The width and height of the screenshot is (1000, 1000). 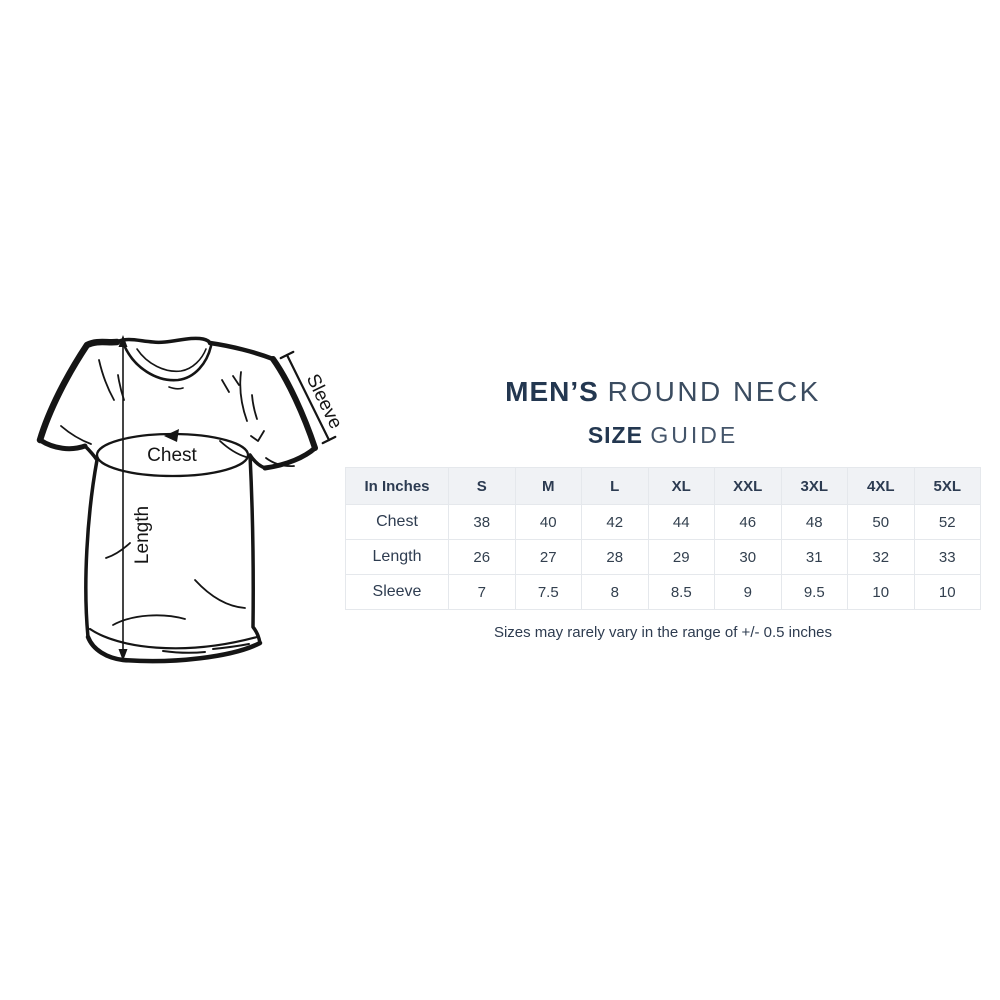 What do you see at coordinates (615, 486) in the screenshot?
I see `header-cell-l: L` at bounding box center [615, 486].